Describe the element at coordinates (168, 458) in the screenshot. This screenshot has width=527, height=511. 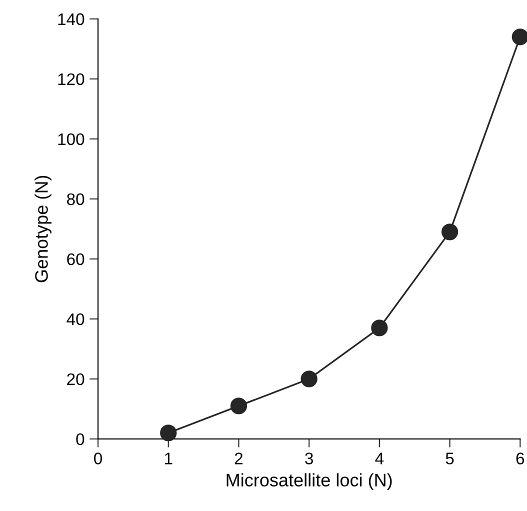
I see `x-tick-label: 1` at that location.